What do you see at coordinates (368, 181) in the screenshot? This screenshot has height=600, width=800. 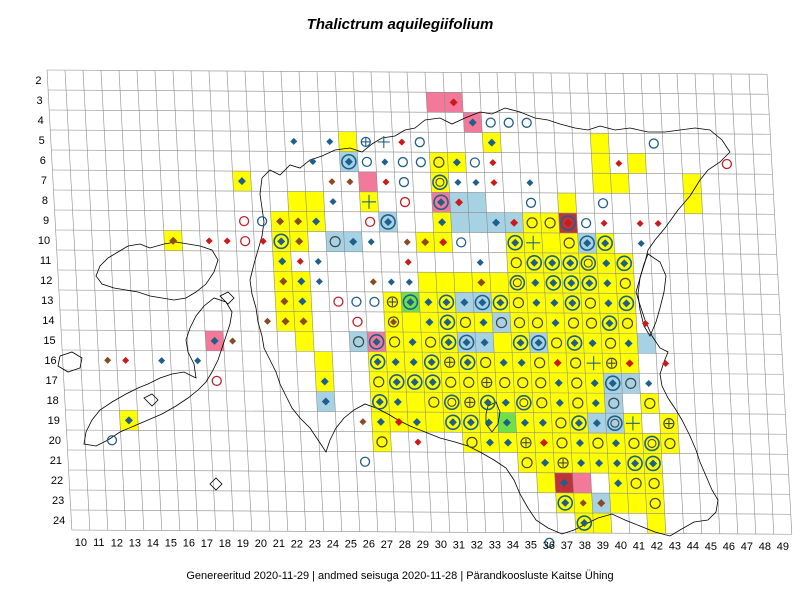 I see `grid-cell-pink` at bounding box center [368, 181].